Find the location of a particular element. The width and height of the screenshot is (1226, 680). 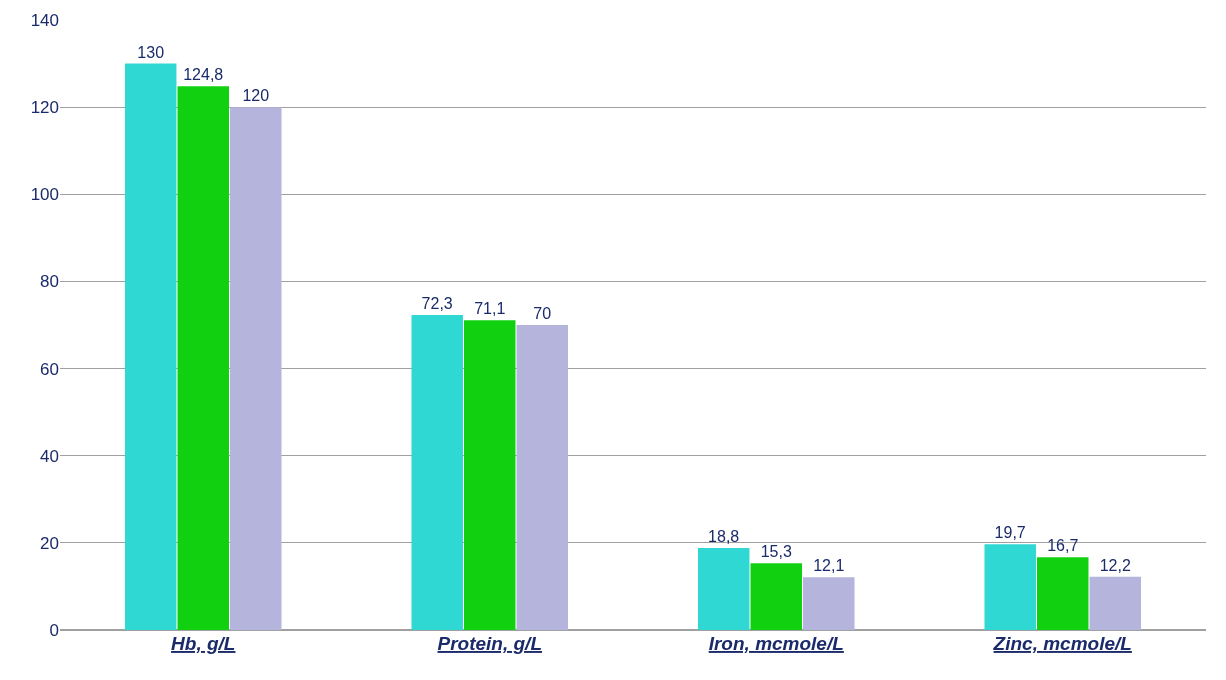

y-tick-label: 80 is located at coordinates (49, 282).